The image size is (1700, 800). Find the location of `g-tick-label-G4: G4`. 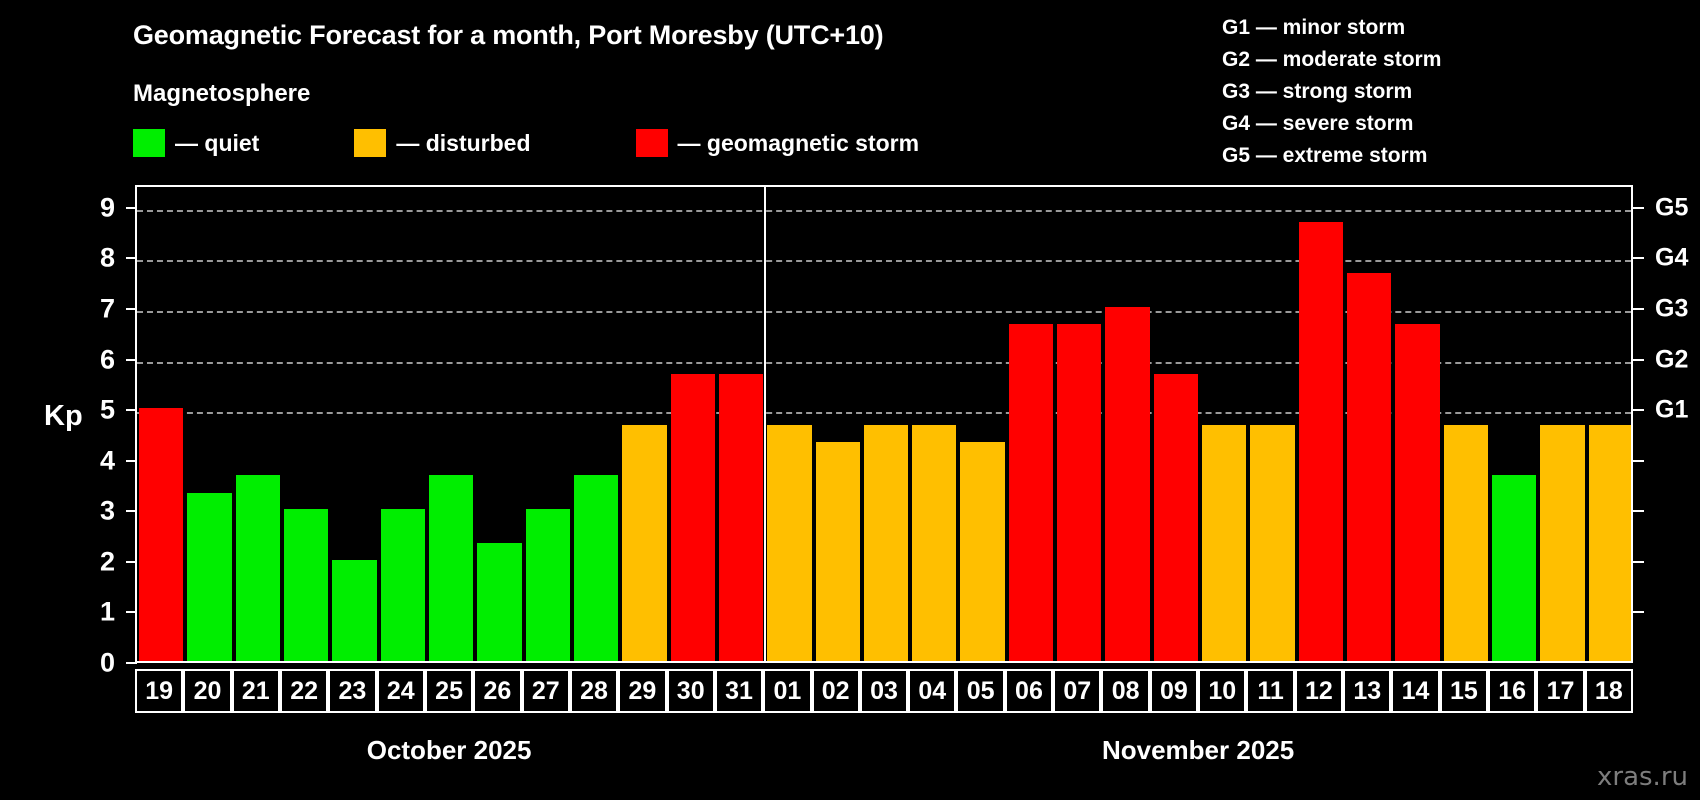

g-tick-label-G4: G4 is located at coordinates (1672, 257).